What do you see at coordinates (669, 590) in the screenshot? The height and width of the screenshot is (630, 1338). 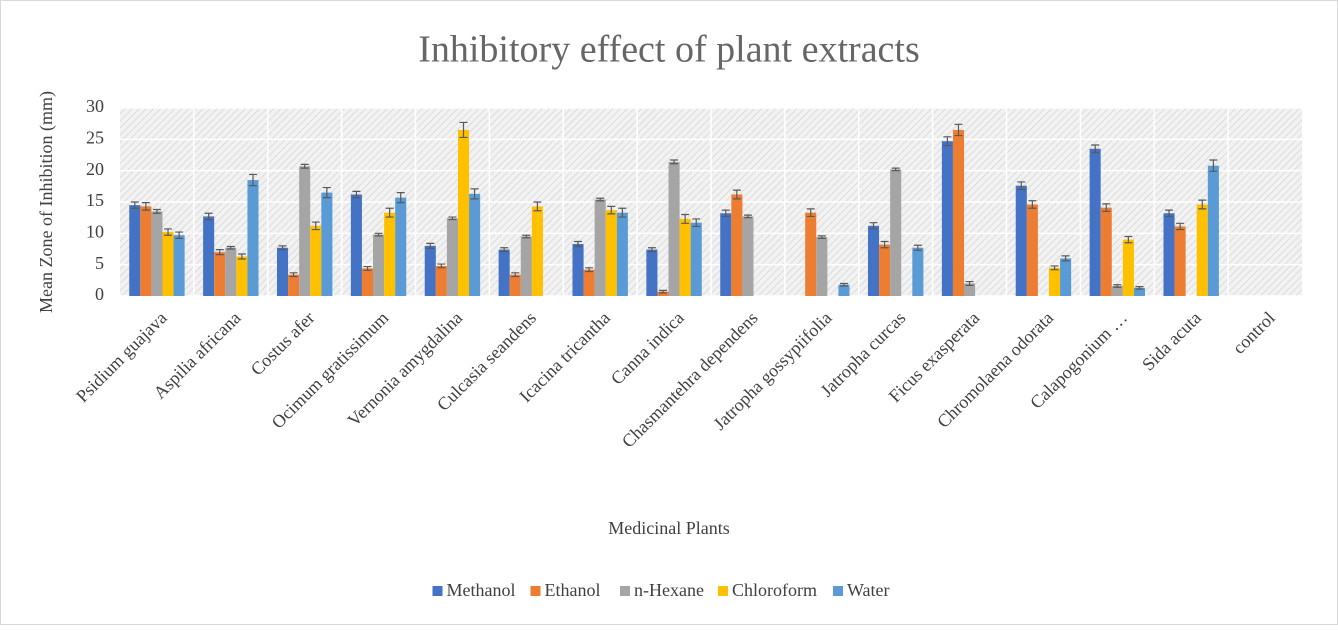 I see `legend-label: n-Hexane` at bounding box center [669, 590].